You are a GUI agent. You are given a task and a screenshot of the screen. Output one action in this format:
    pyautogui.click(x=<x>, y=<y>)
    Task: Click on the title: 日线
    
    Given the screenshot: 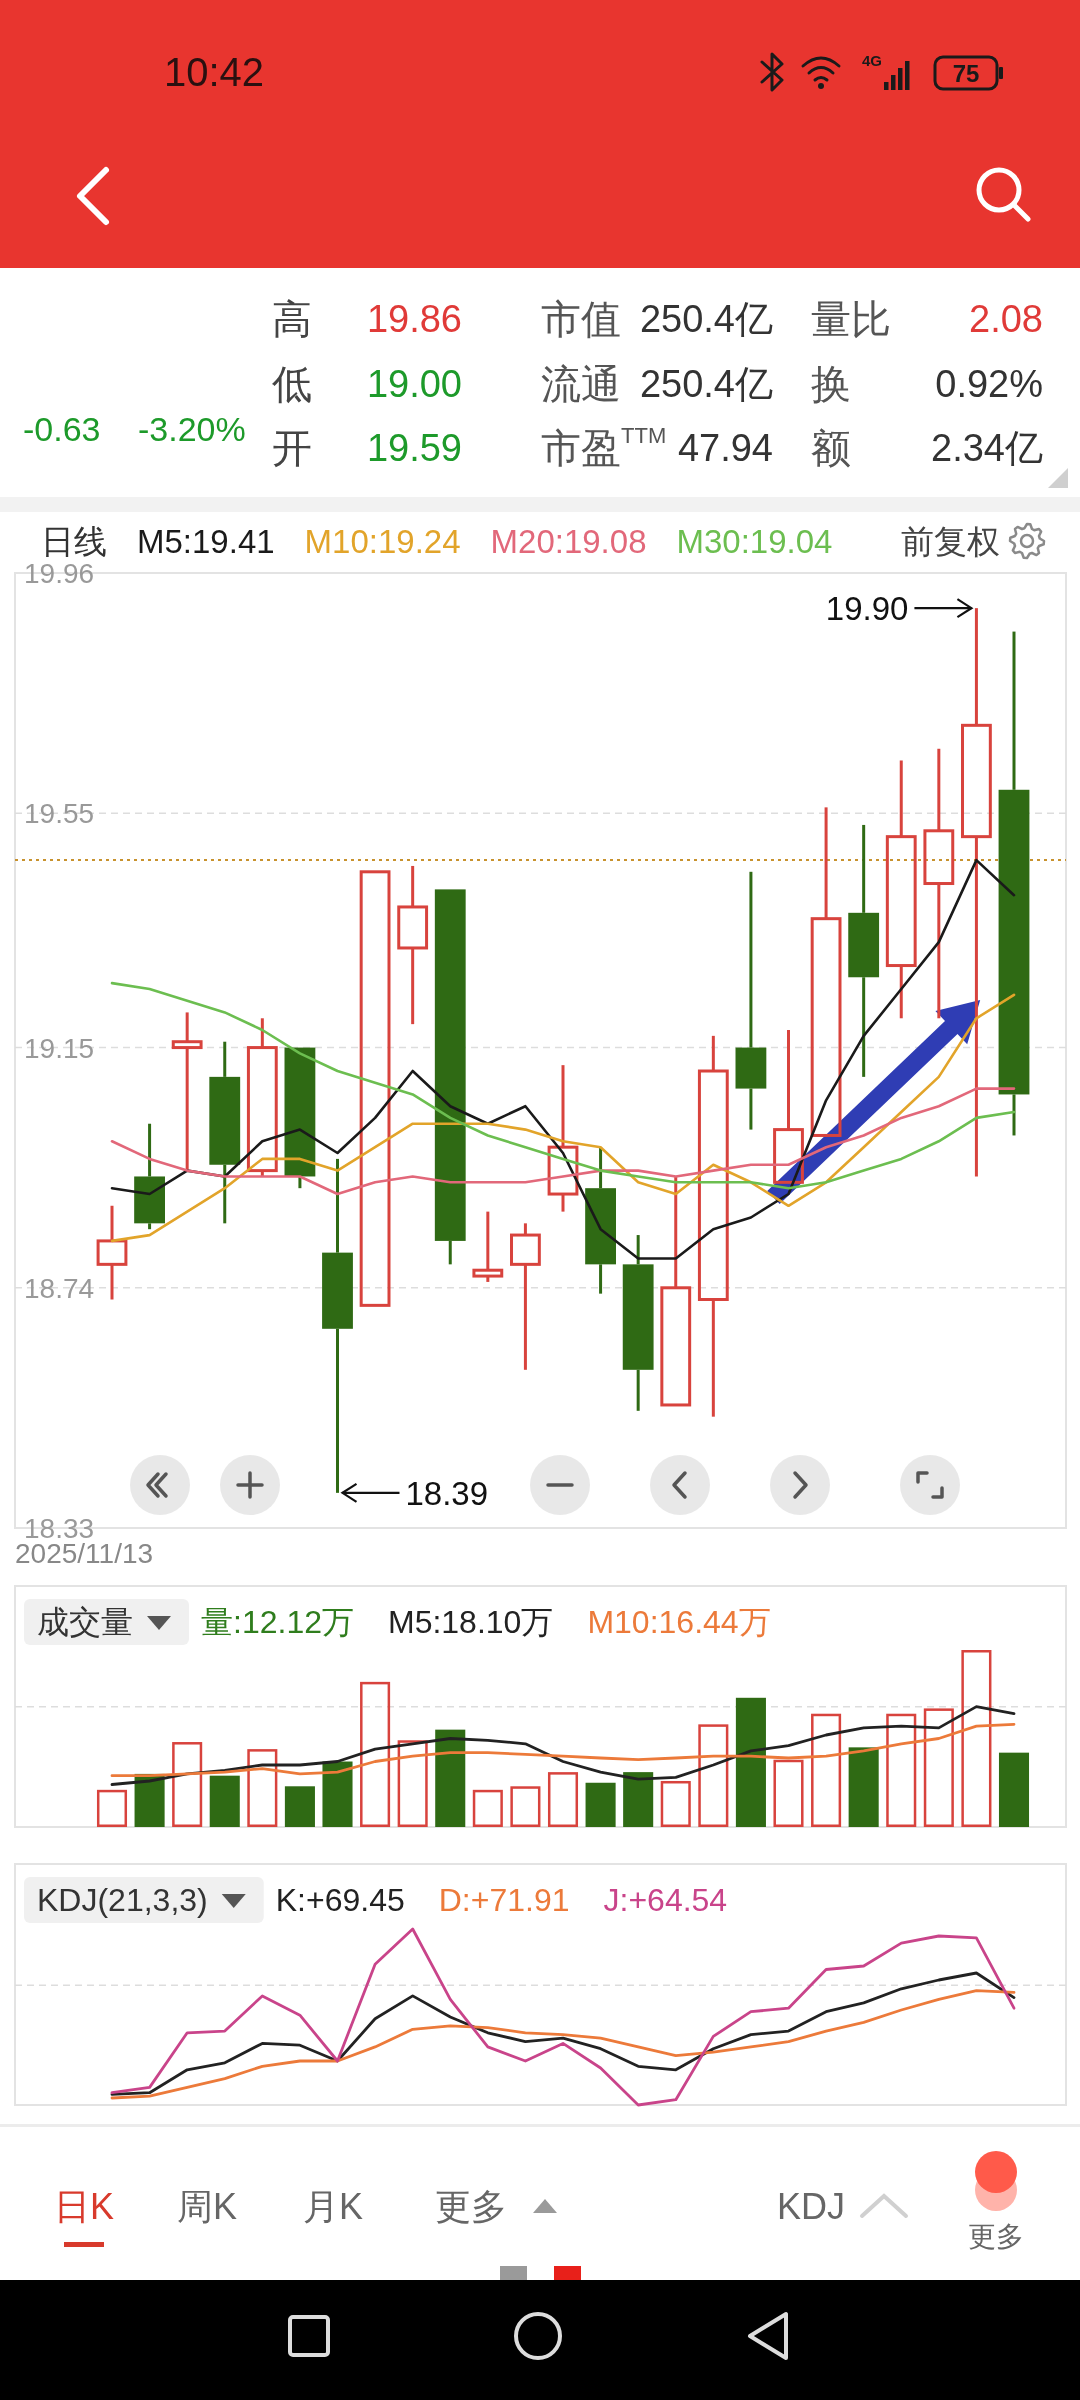 What is the action you would take?
    pyautogui.click(x=74, y=541)
    